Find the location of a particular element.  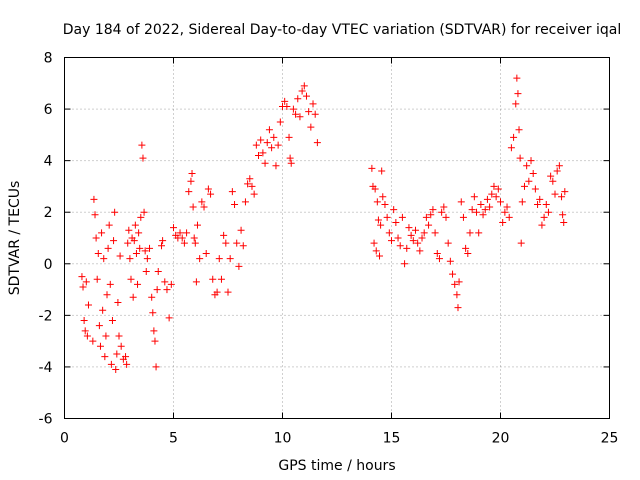

y-tick-label: -2 is located at coordinates (46, 316).